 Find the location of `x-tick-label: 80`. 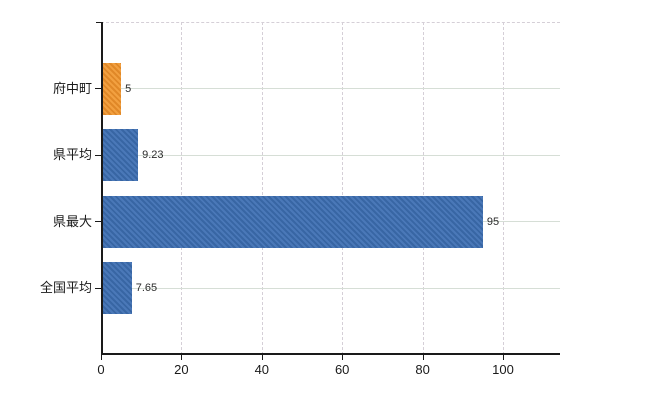

x-tick-label: 80 is located at coordinates (422, 369).